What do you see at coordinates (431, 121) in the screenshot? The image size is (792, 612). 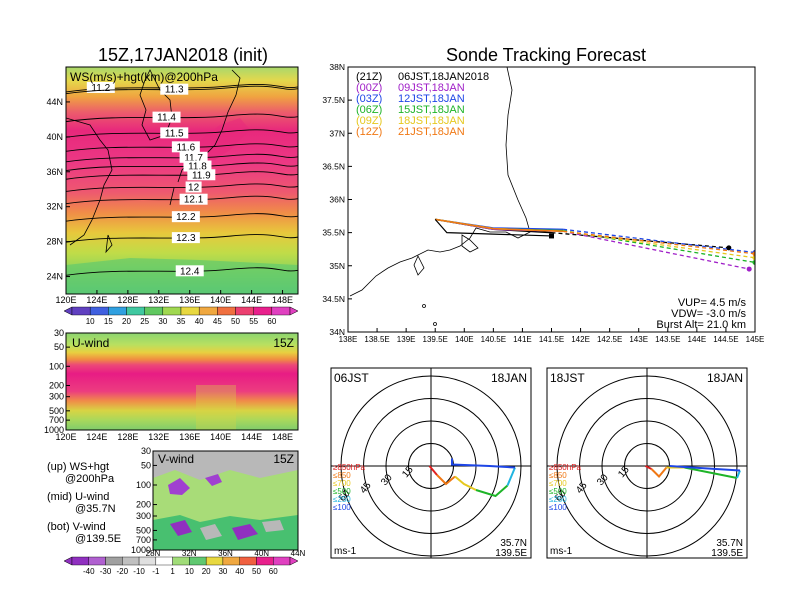 I see `track-legend-time: 18JST,18JAN` at bounding box center [431, 121].